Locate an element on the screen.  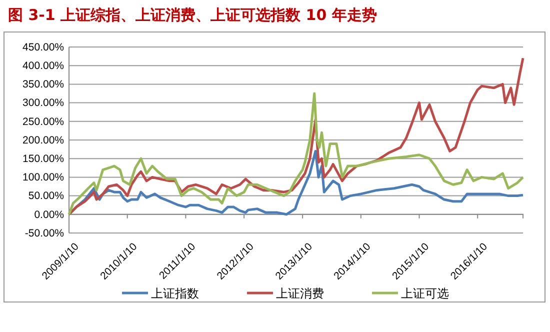
y-tick-label: 250.00% is located at coordinates (43, 122).